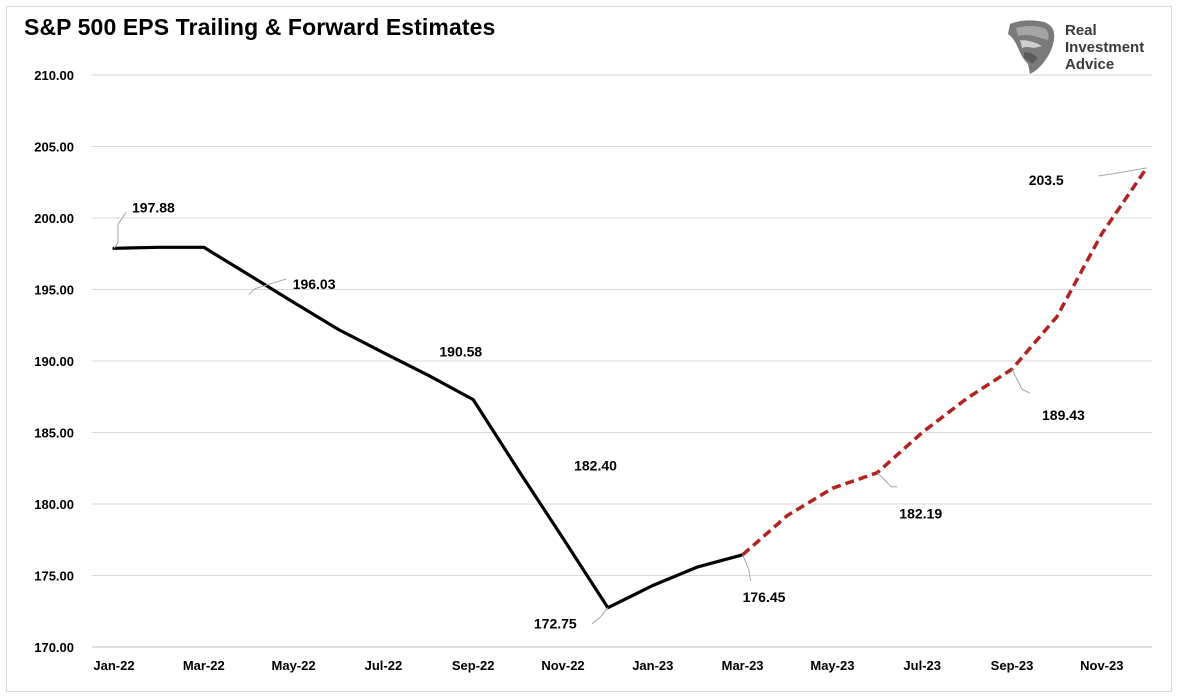 The height and width of the screenshot is (700, 1182). I want to click on x-tick-label: Jul-23, so click(922, 665).